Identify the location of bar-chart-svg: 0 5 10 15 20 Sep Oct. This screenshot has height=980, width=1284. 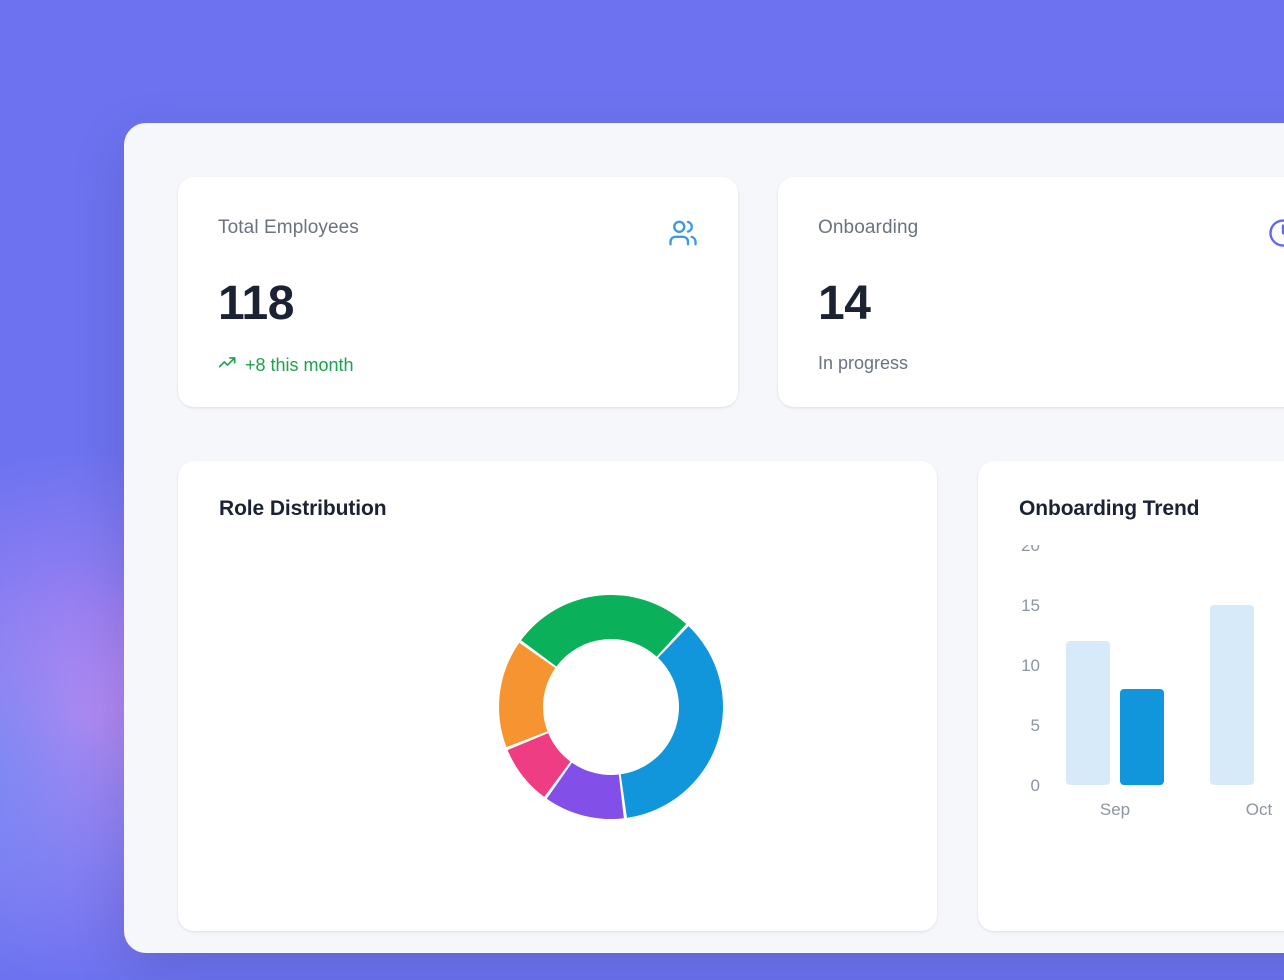
(1131, 705).